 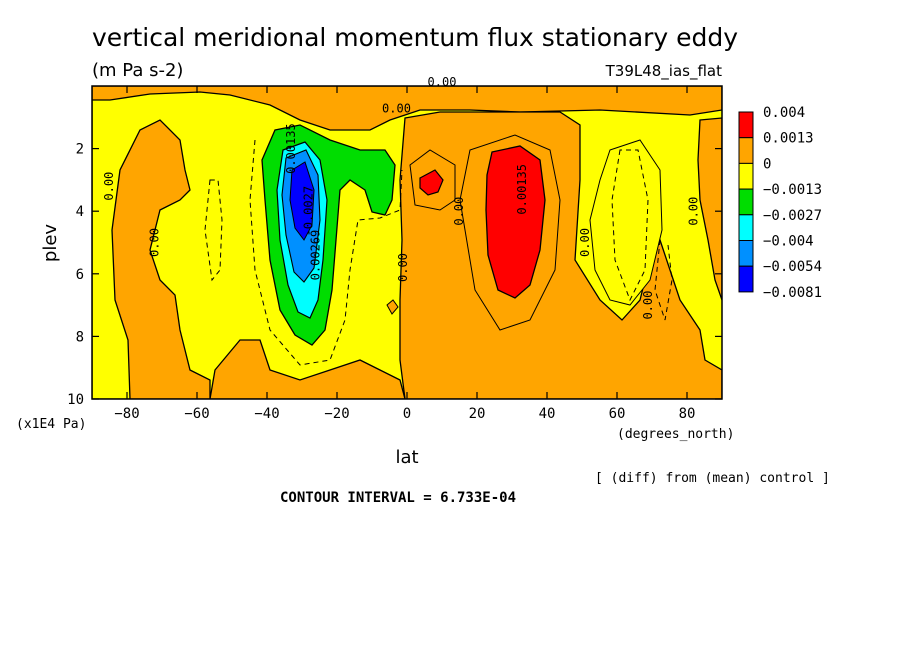 What do you see at coordinates (687, 414) in the screenshot?
I see `x-tick-label: 80` at bounding box center [687, 414].